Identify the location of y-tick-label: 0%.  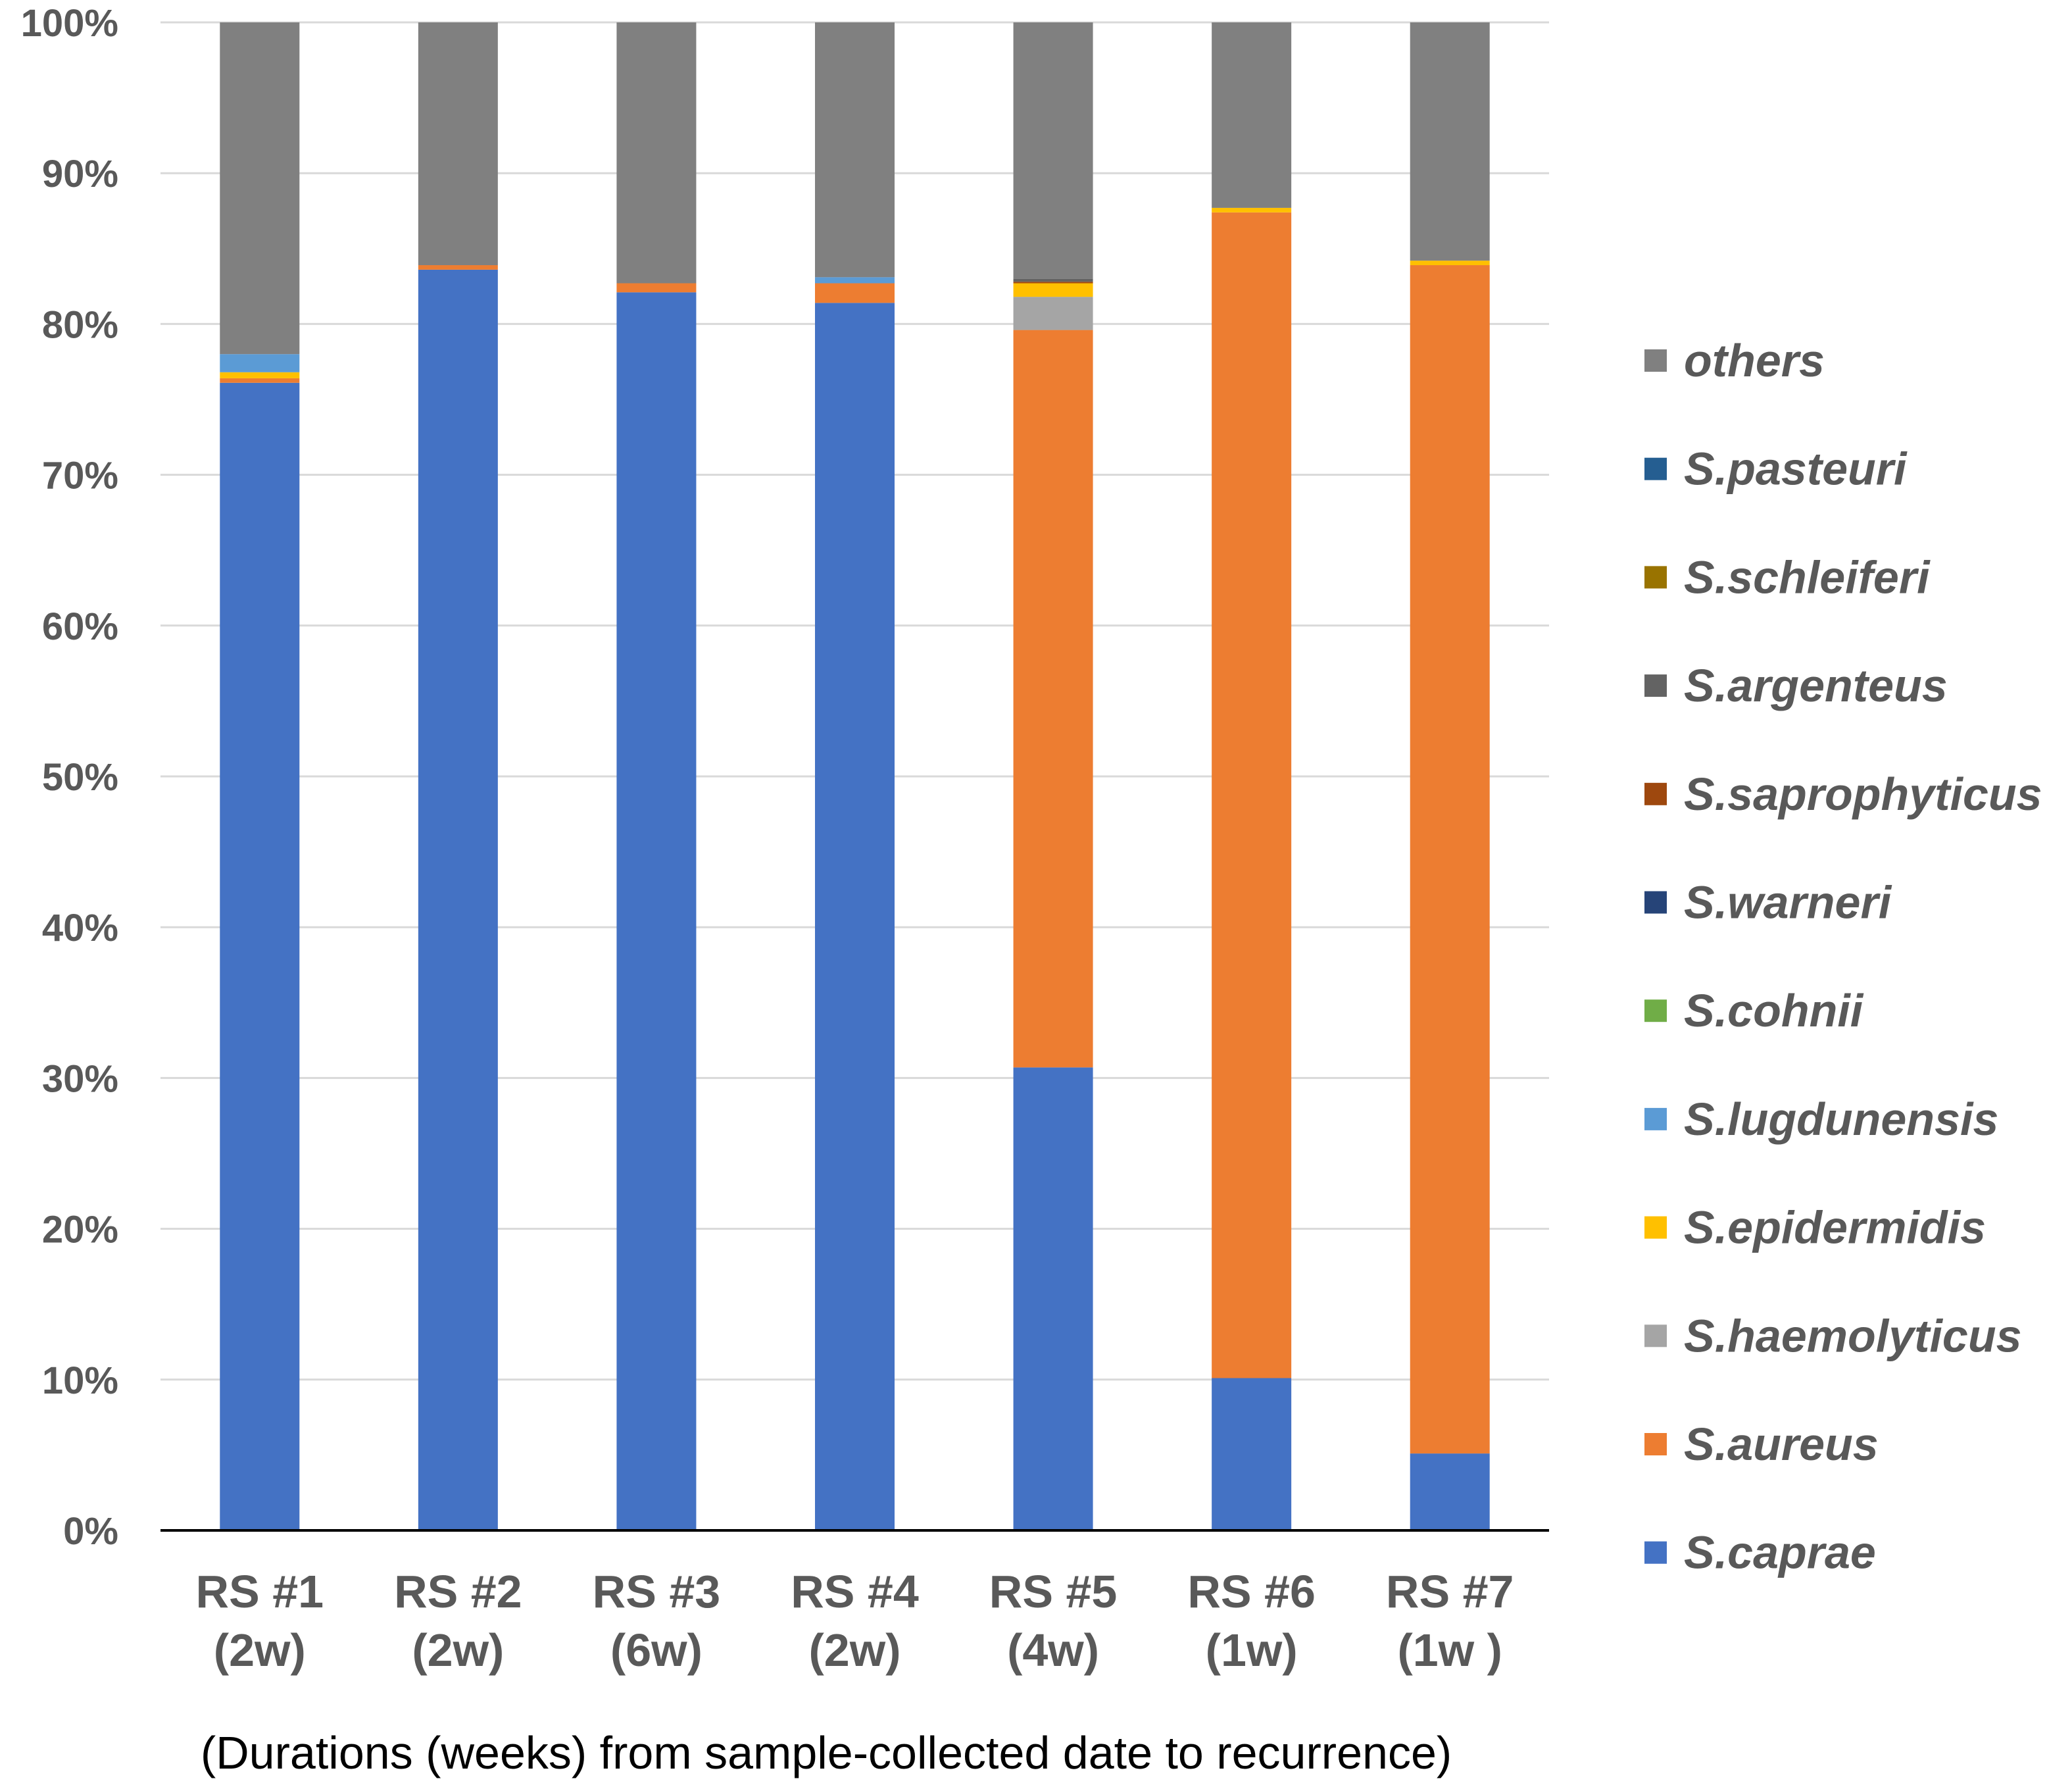
(90, 1532).